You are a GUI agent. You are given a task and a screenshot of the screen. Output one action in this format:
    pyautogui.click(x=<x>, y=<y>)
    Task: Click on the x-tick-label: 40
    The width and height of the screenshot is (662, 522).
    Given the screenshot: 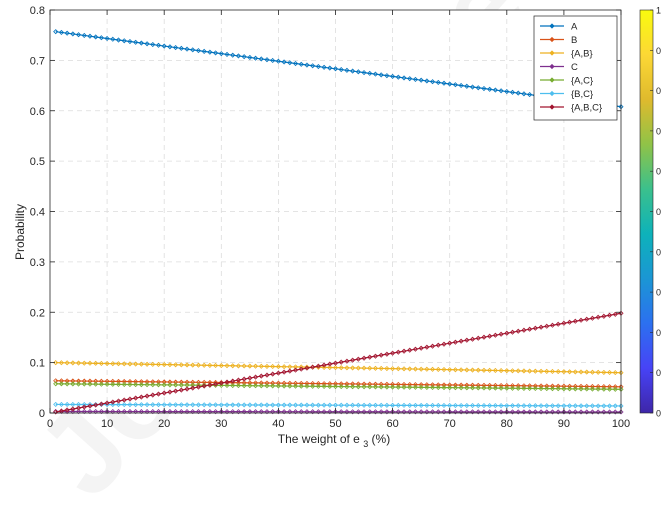 What is the action you would take?
    pyautogui.click(x=278, y=424)
    